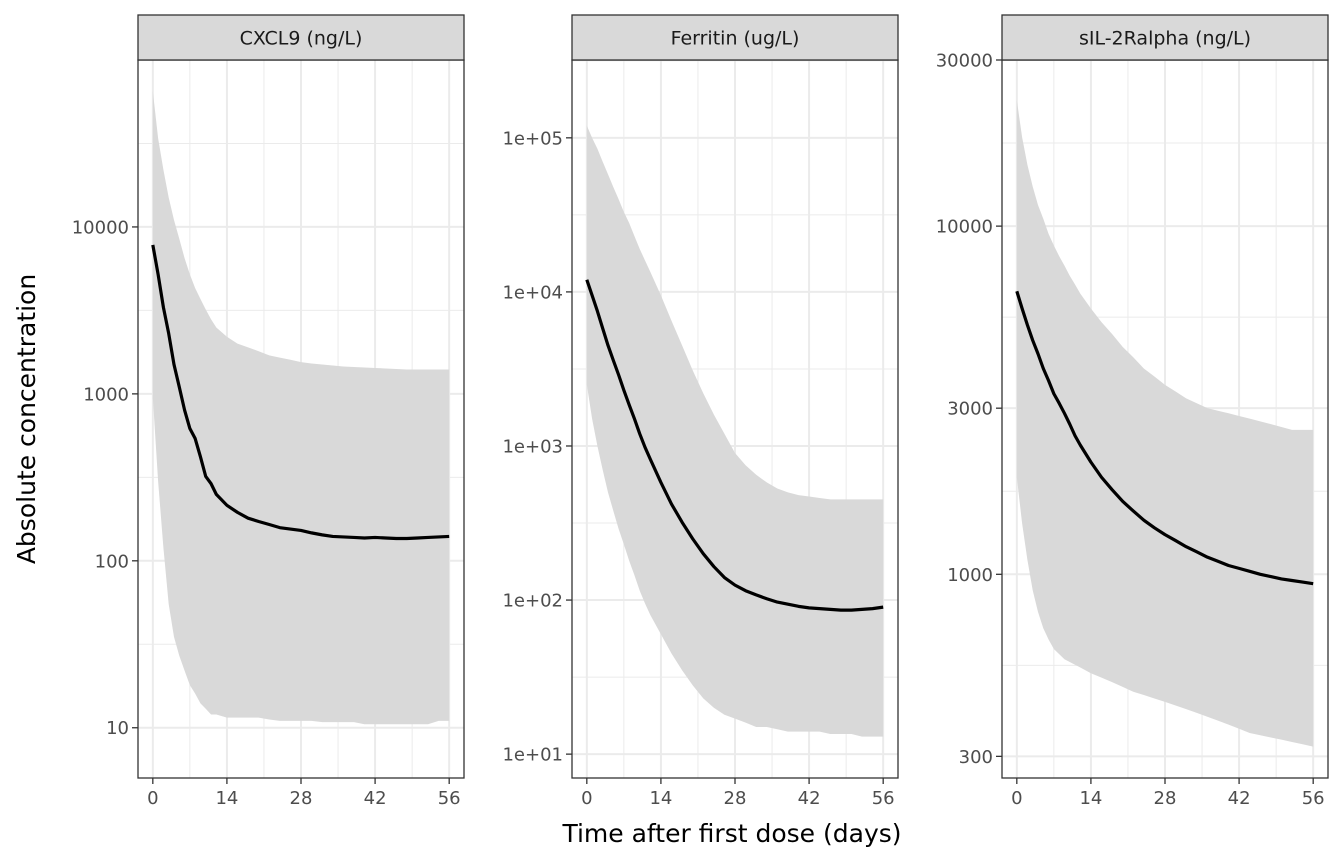 The width and height of the screenshot is (1344, 864). Describe the element at coordinates (964, 61) in the screenshot. I see `y-tick-label: 30000` at that location.